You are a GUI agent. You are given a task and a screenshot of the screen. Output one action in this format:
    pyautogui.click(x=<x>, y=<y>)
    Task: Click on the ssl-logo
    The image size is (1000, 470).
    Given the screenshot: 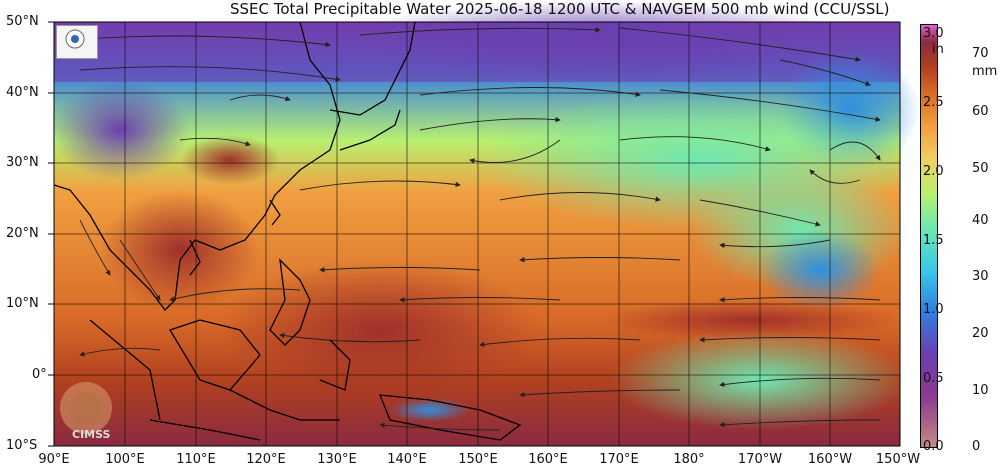 What is the action you would take?
    pyautogui.click(x=77, y=42)
    